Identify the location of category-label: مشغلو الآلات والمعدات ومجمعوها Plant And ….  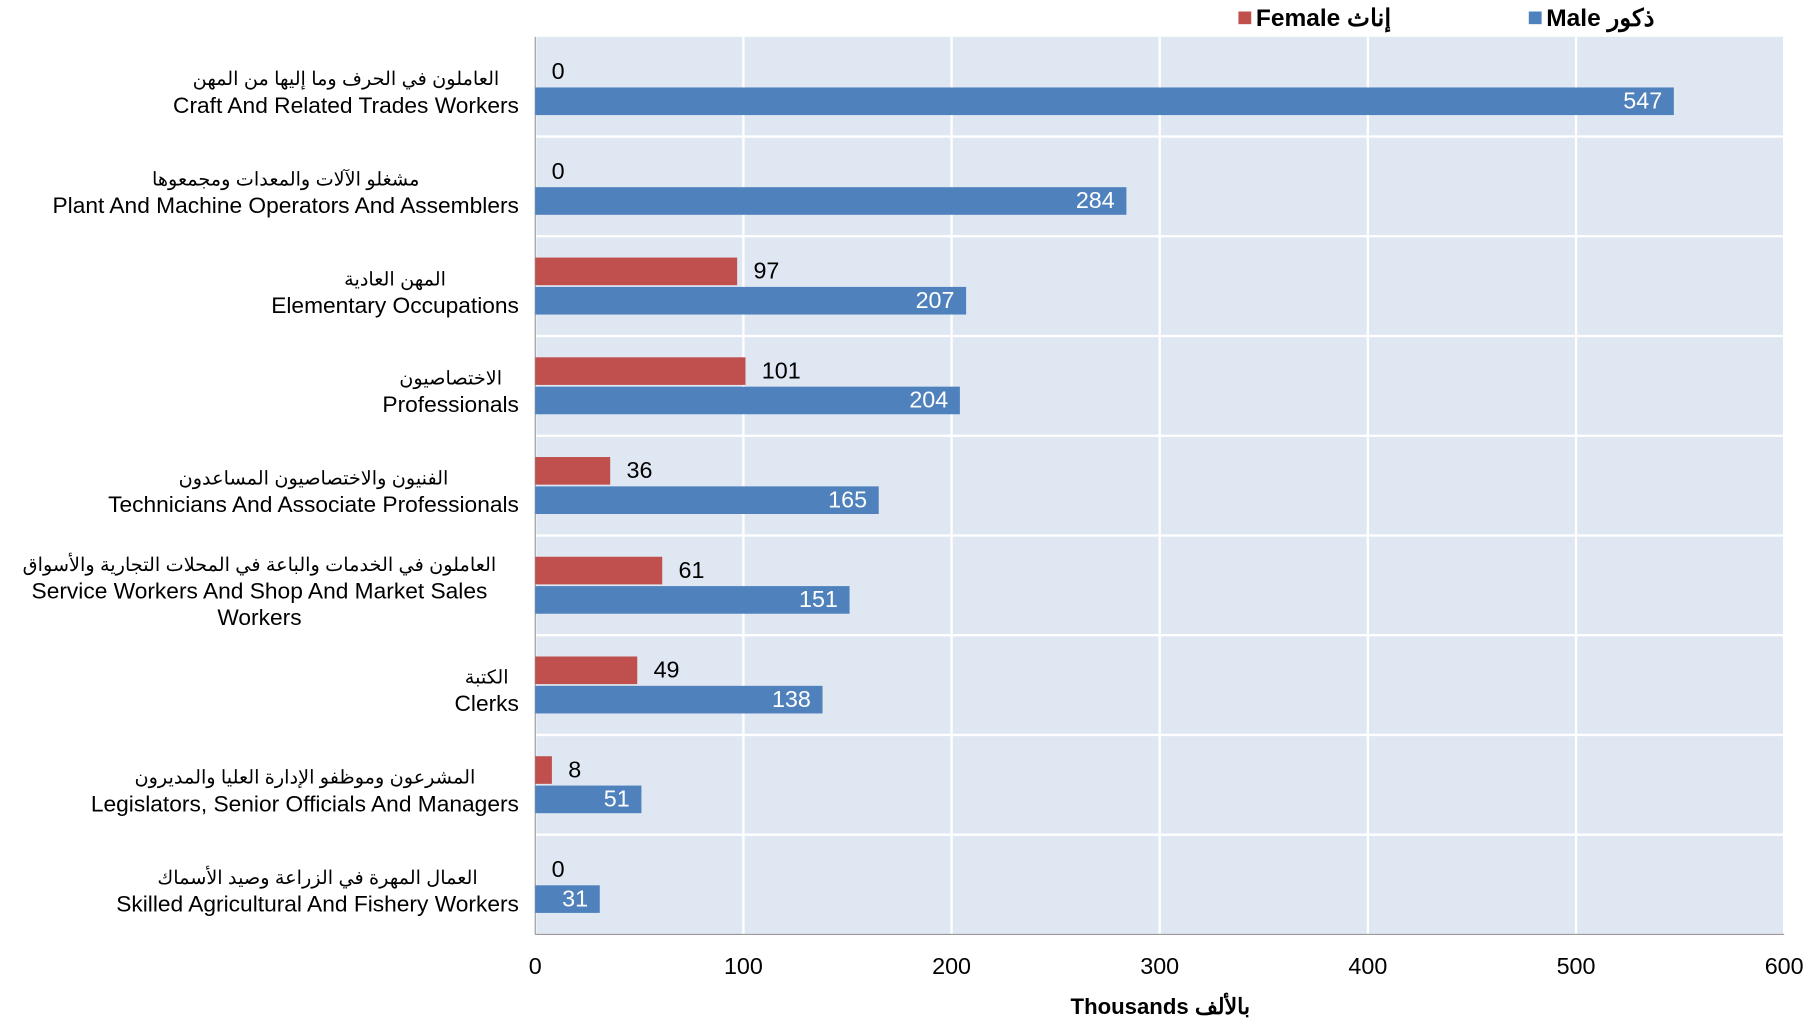
(259, 193).